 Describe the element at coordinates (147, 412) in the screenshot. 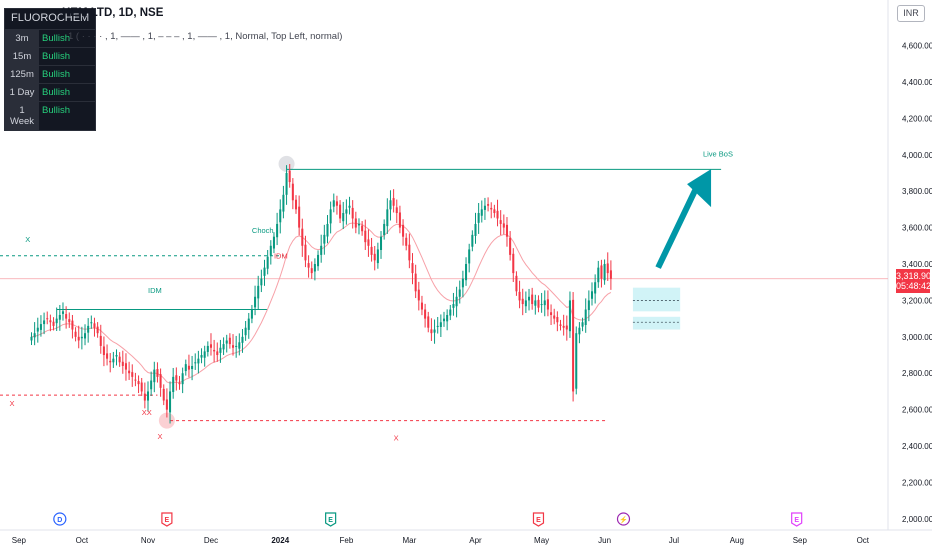

I see `xx-mark-label: XX` at that location.